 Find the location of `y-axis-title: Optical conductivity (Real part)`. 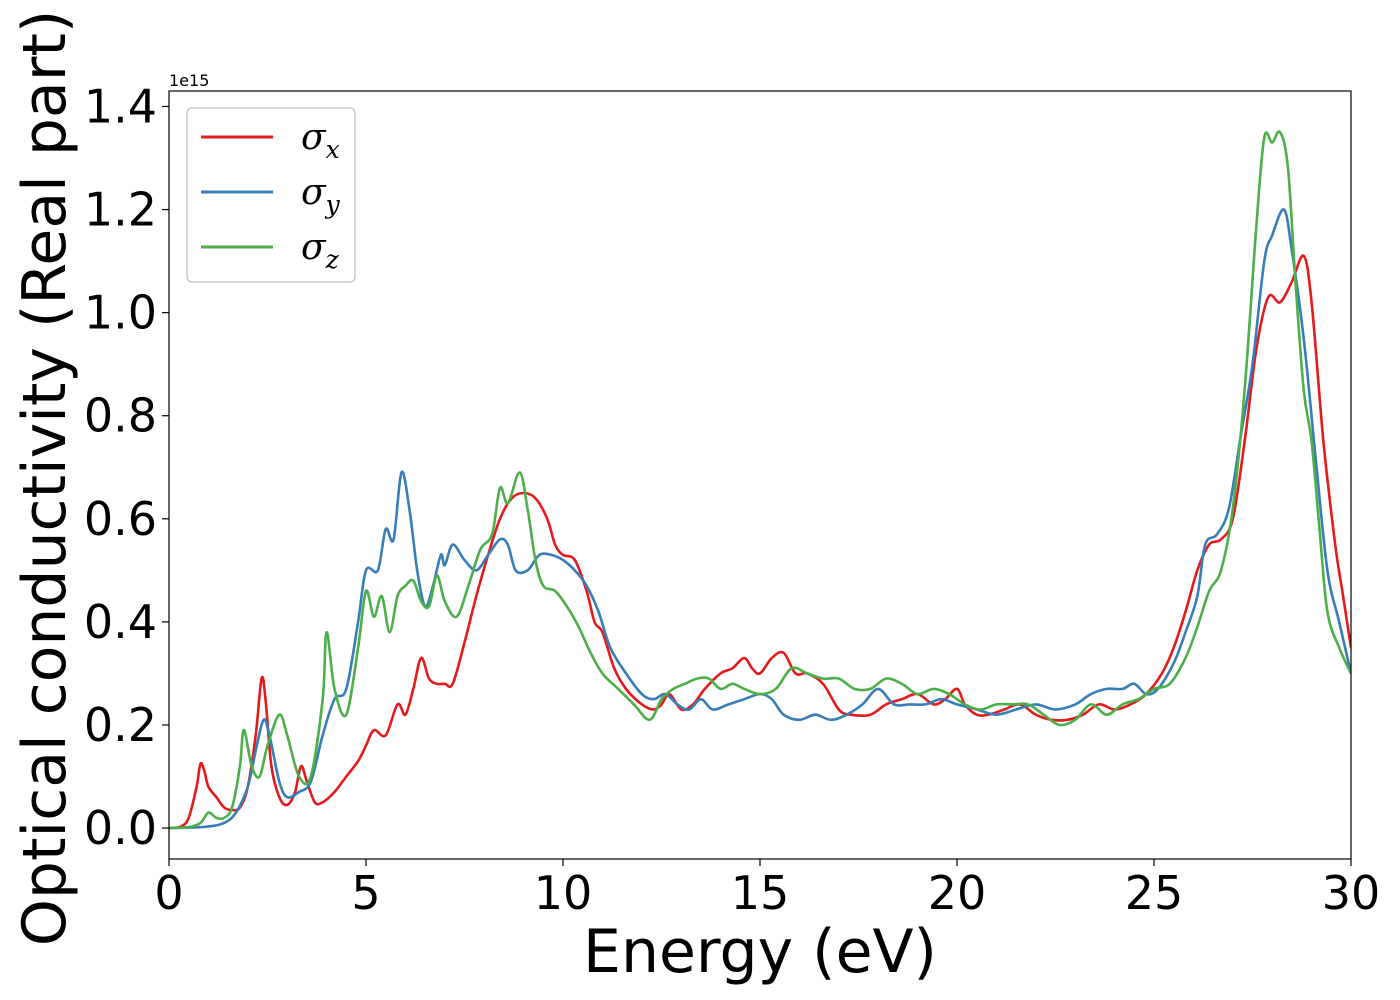

y-axis-title: Optical conductivity (Real part) is located at coordinates (45, 478).